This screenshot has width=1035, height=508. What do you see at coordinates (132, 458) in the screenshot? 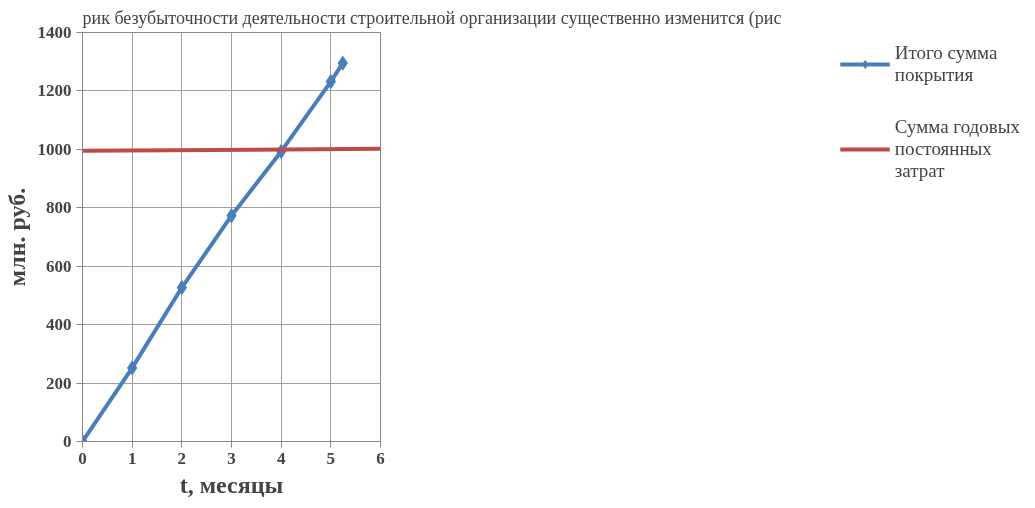
I see `x-tick-label: 1` at bounding box center [132, 458].